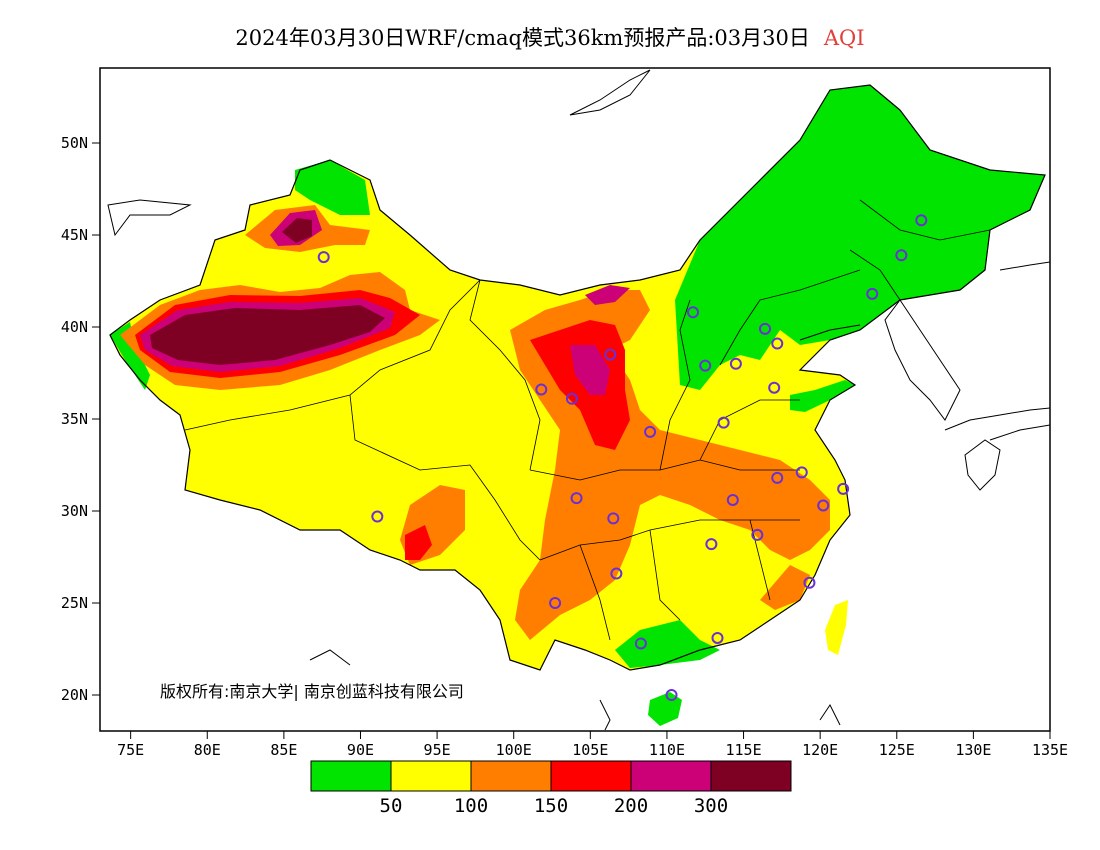 Image resolution: width=1100 pixels, height=850 pixels. What do you see at coordinates (74, 511) in the screenshot?
I see `lat-tick-label: 30N` at bounding box center [74, 511].